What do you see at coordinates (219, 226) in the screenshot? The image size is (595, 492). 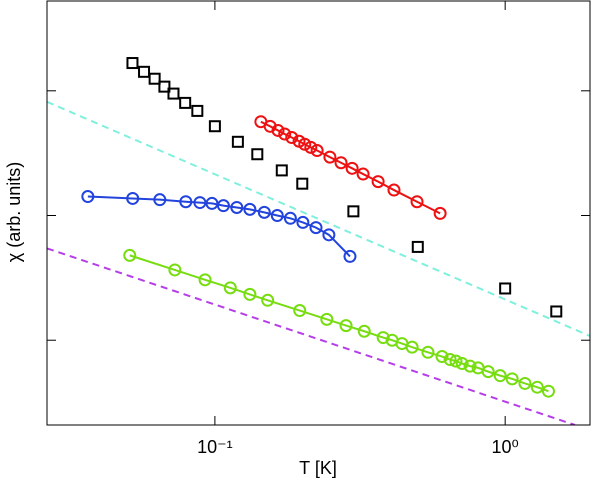 I see `series-line` at bounding box center [219, 226].